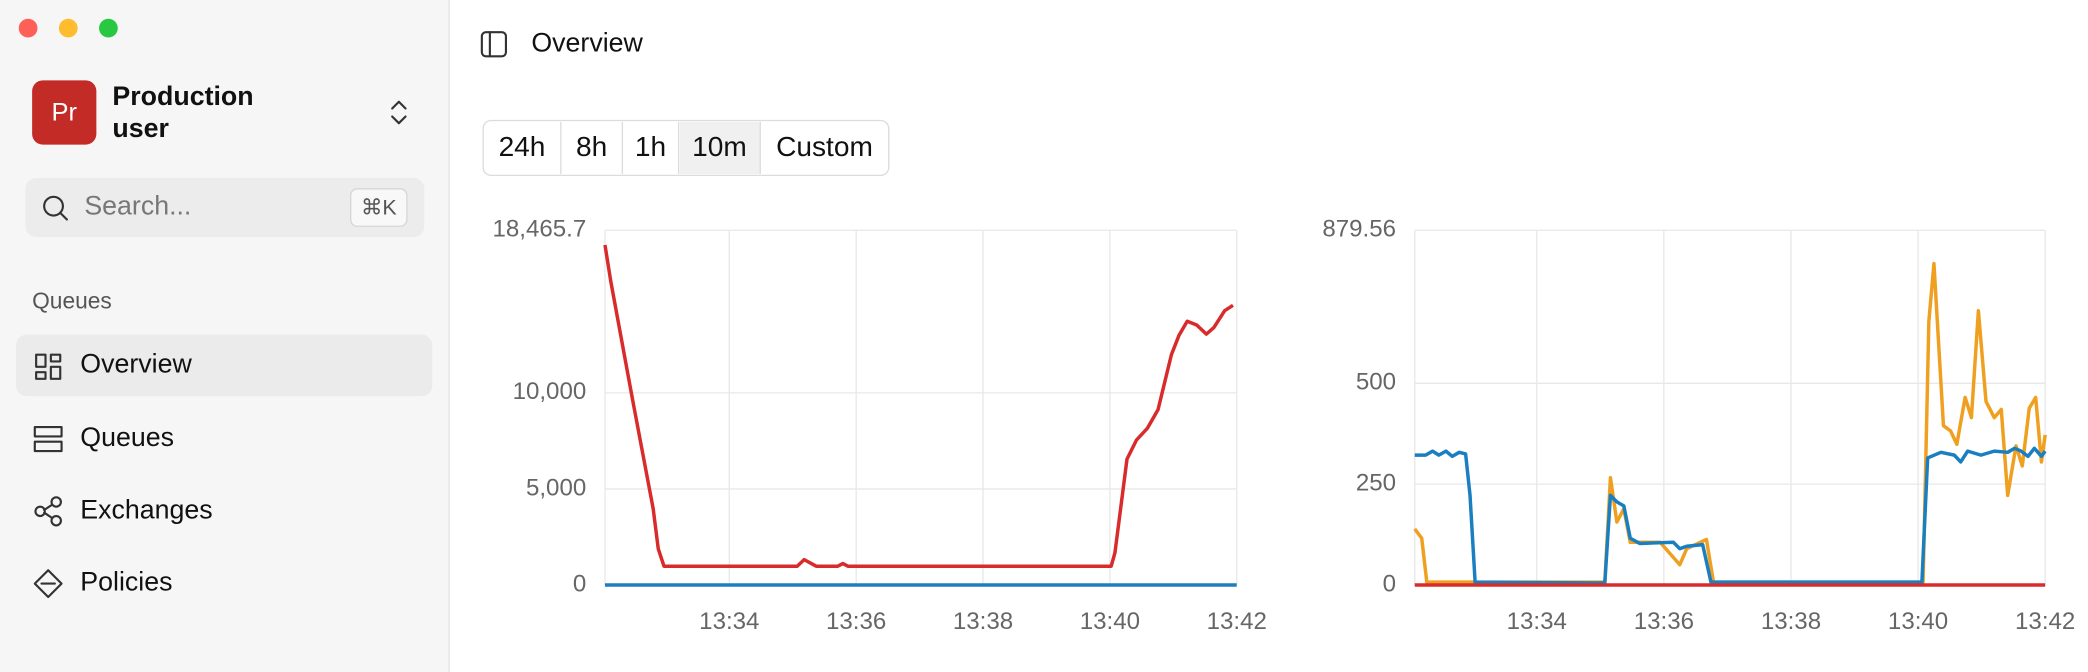  Describe the element at coordinates (540, 229) in the screenshot. I see `y-tick-label: 18,465.7` at that location.